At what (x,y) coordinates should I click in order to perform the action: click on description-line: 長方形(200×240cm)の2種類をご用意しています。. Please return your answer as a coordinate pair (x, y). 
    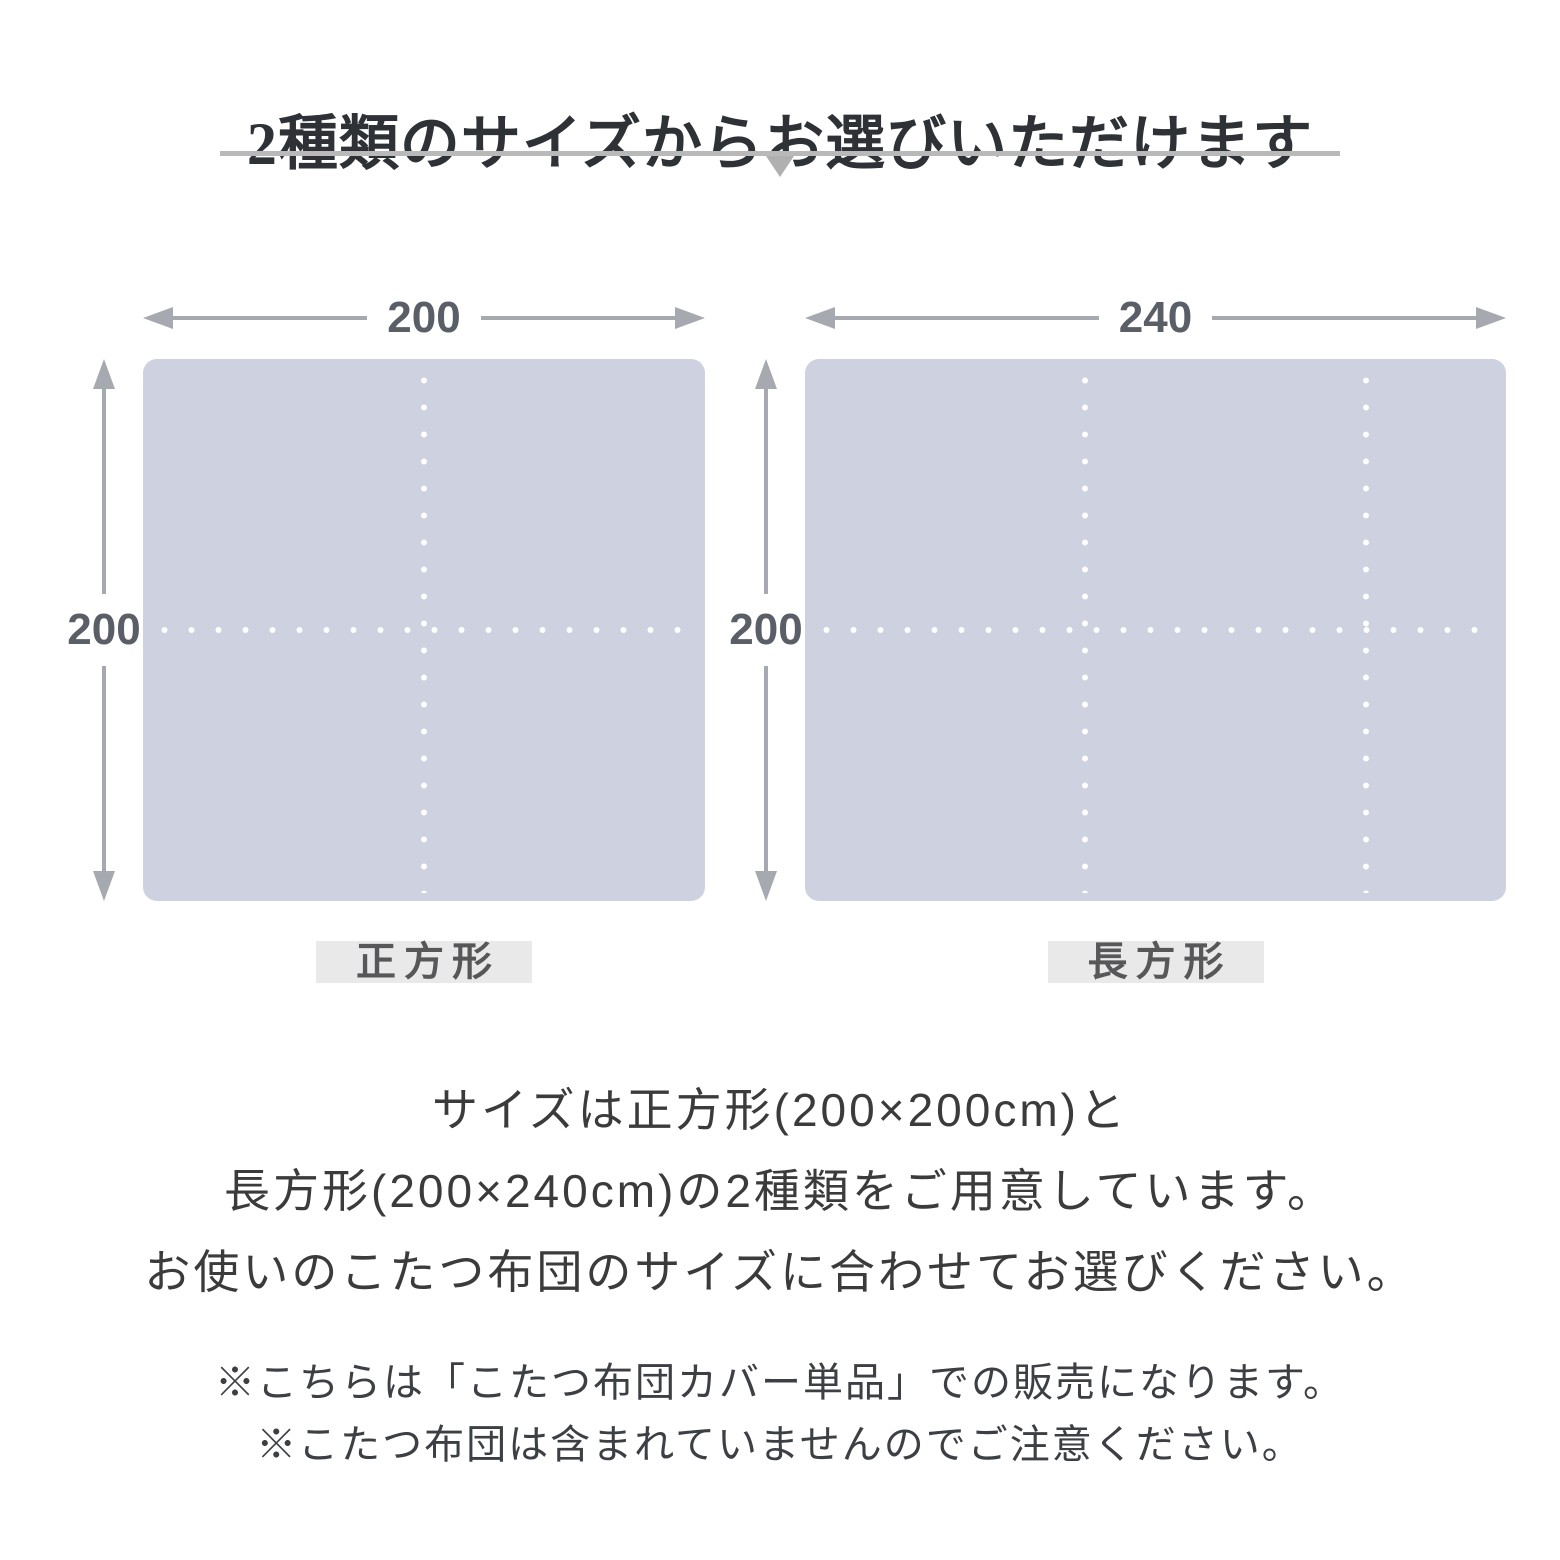
    Looking at the image, I should click on (780, 1191).